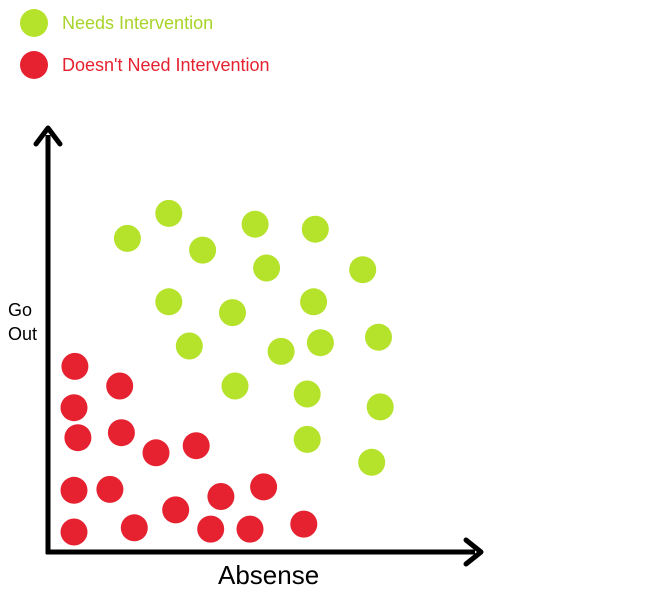 The height and width of the screenshot is (596, 647). Describe the element at coordinates (34, 23) in the screenshot. I see `legend-swatch-needs-intervention` at that location.